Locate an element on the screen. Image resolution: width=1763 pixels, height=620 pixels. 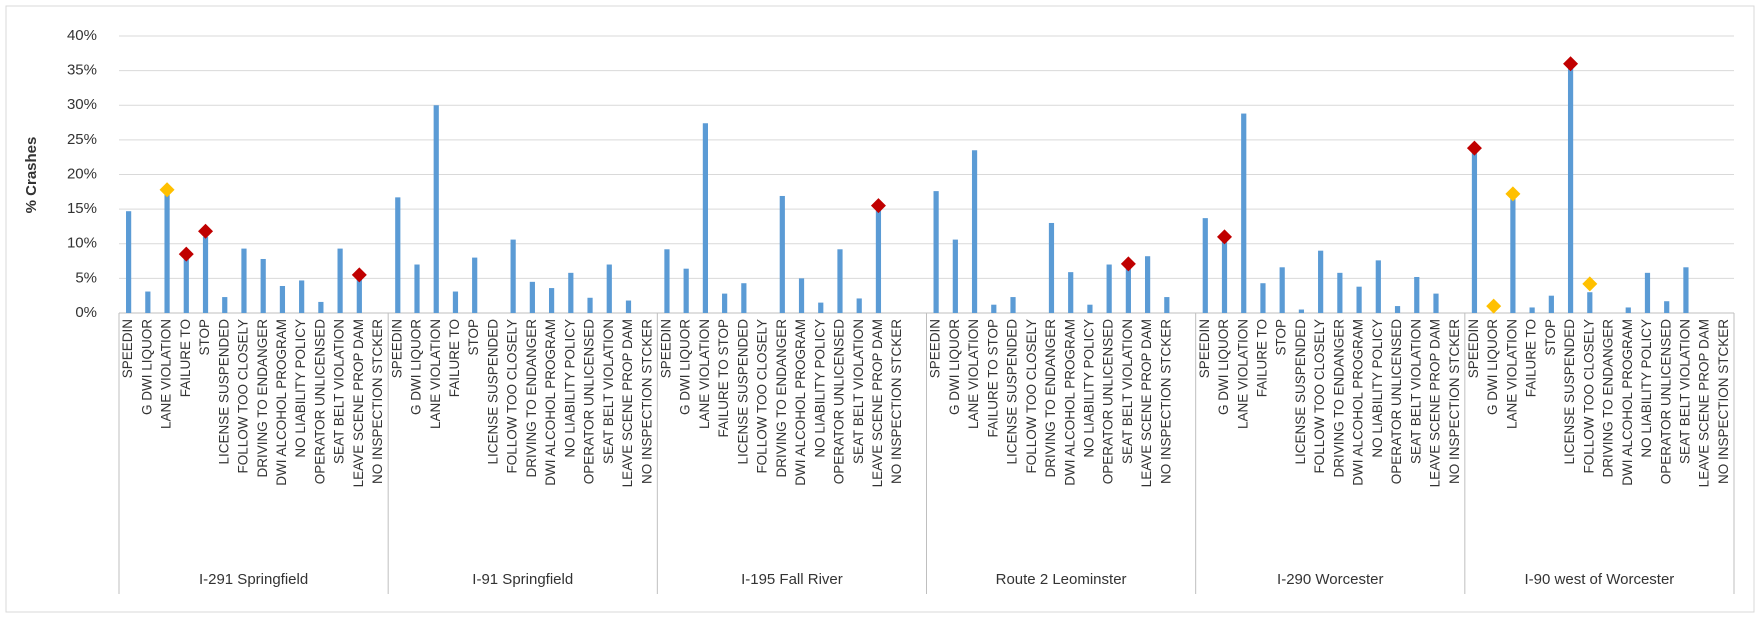
y-tick-label: 15% is located at coordinates (82, 208).